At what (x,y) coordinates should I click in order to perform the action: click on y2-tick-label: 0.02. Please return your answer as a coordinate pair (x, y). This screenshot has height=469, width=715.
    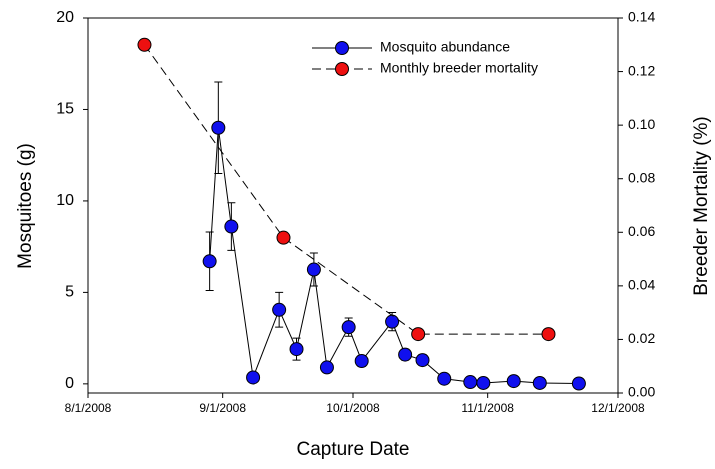
    Looking at the image, I should click on (641, 338).